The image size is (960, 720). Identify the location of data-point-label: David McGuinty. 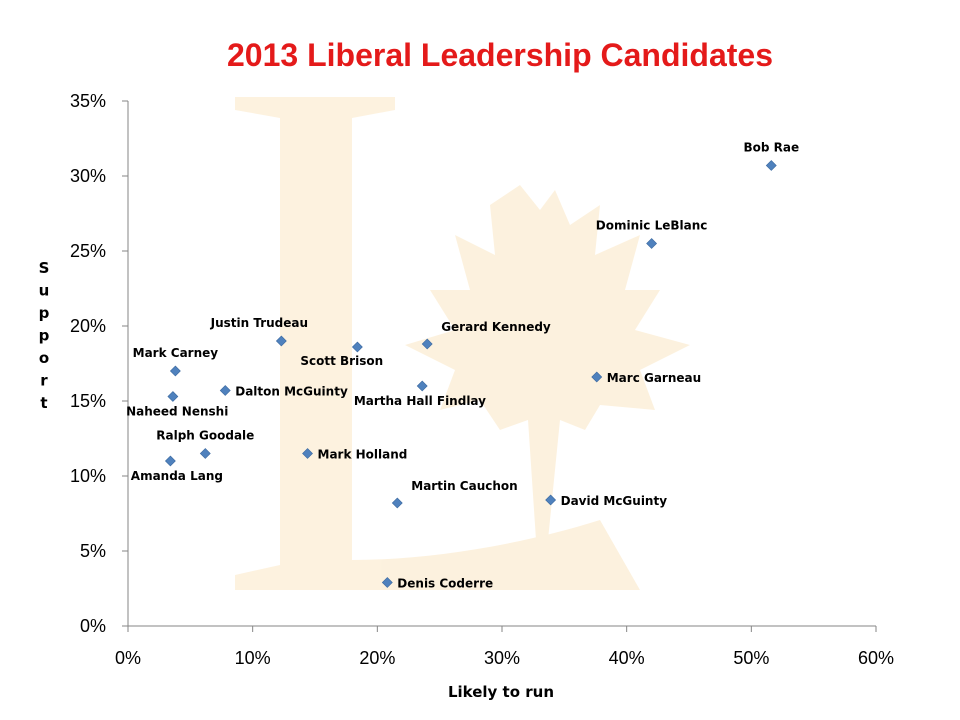
(614, 501).